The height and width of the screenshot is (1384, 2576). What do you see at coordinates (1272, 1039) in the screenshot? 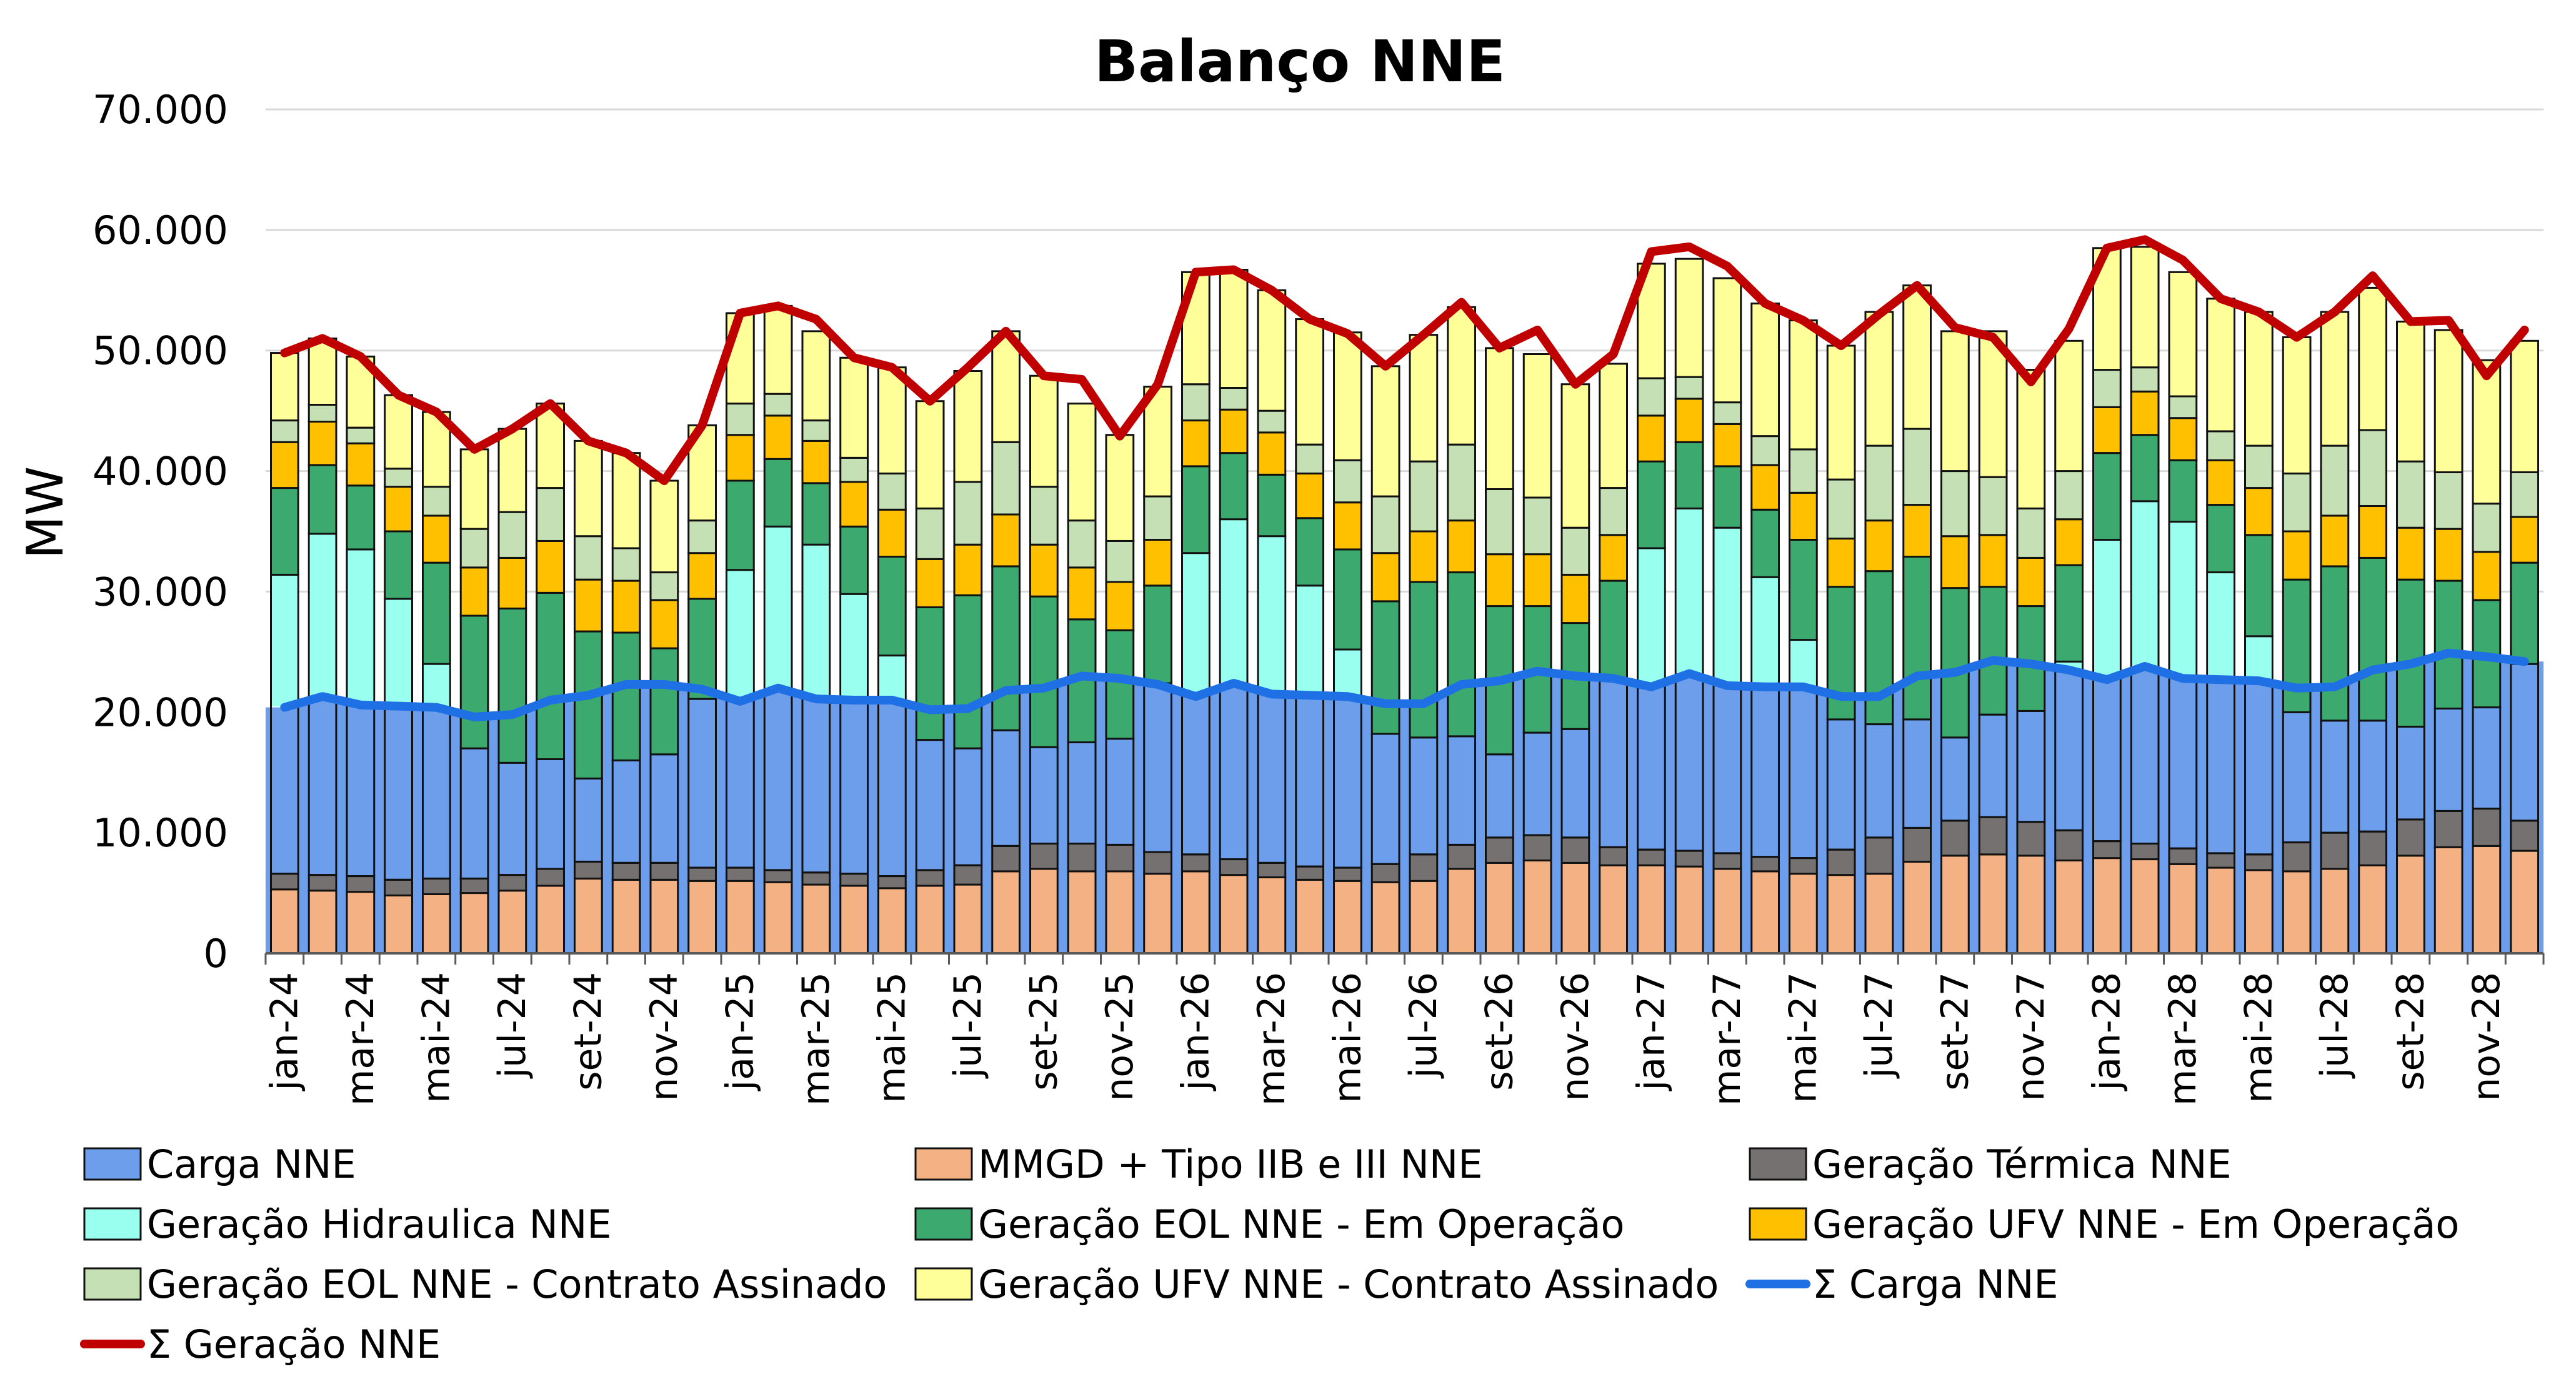
I see `x-tick-label: mar-26` at bounding box center [1272, 1039].